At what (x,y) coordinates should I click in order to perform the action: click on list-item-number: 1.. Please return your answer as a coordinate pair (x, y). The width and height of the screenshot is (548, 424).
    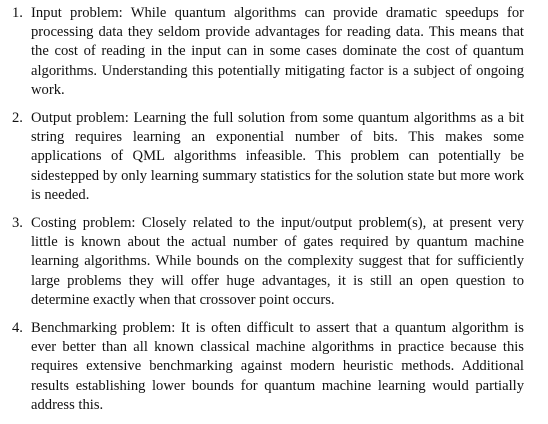
    Looking at the image, I should click on (17, 13).